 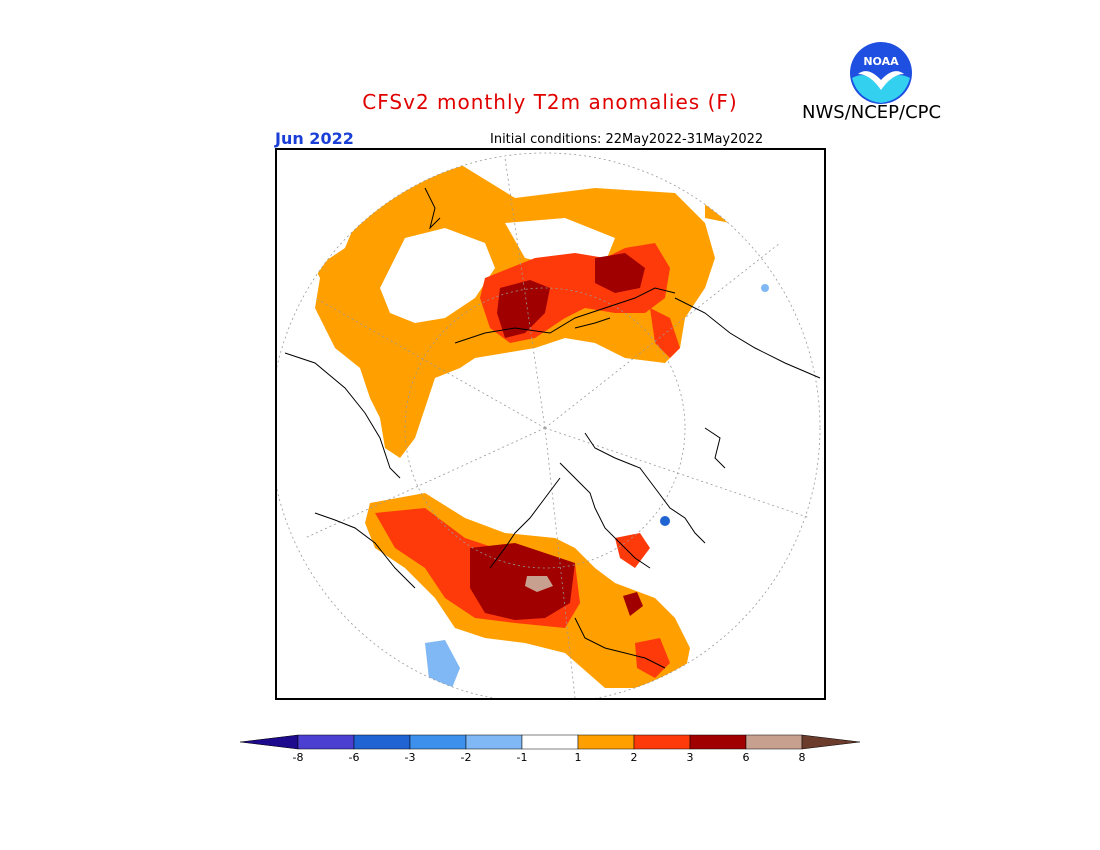 I want to click on anomaly-region-canada-3to6, so click(x=522, y=581).